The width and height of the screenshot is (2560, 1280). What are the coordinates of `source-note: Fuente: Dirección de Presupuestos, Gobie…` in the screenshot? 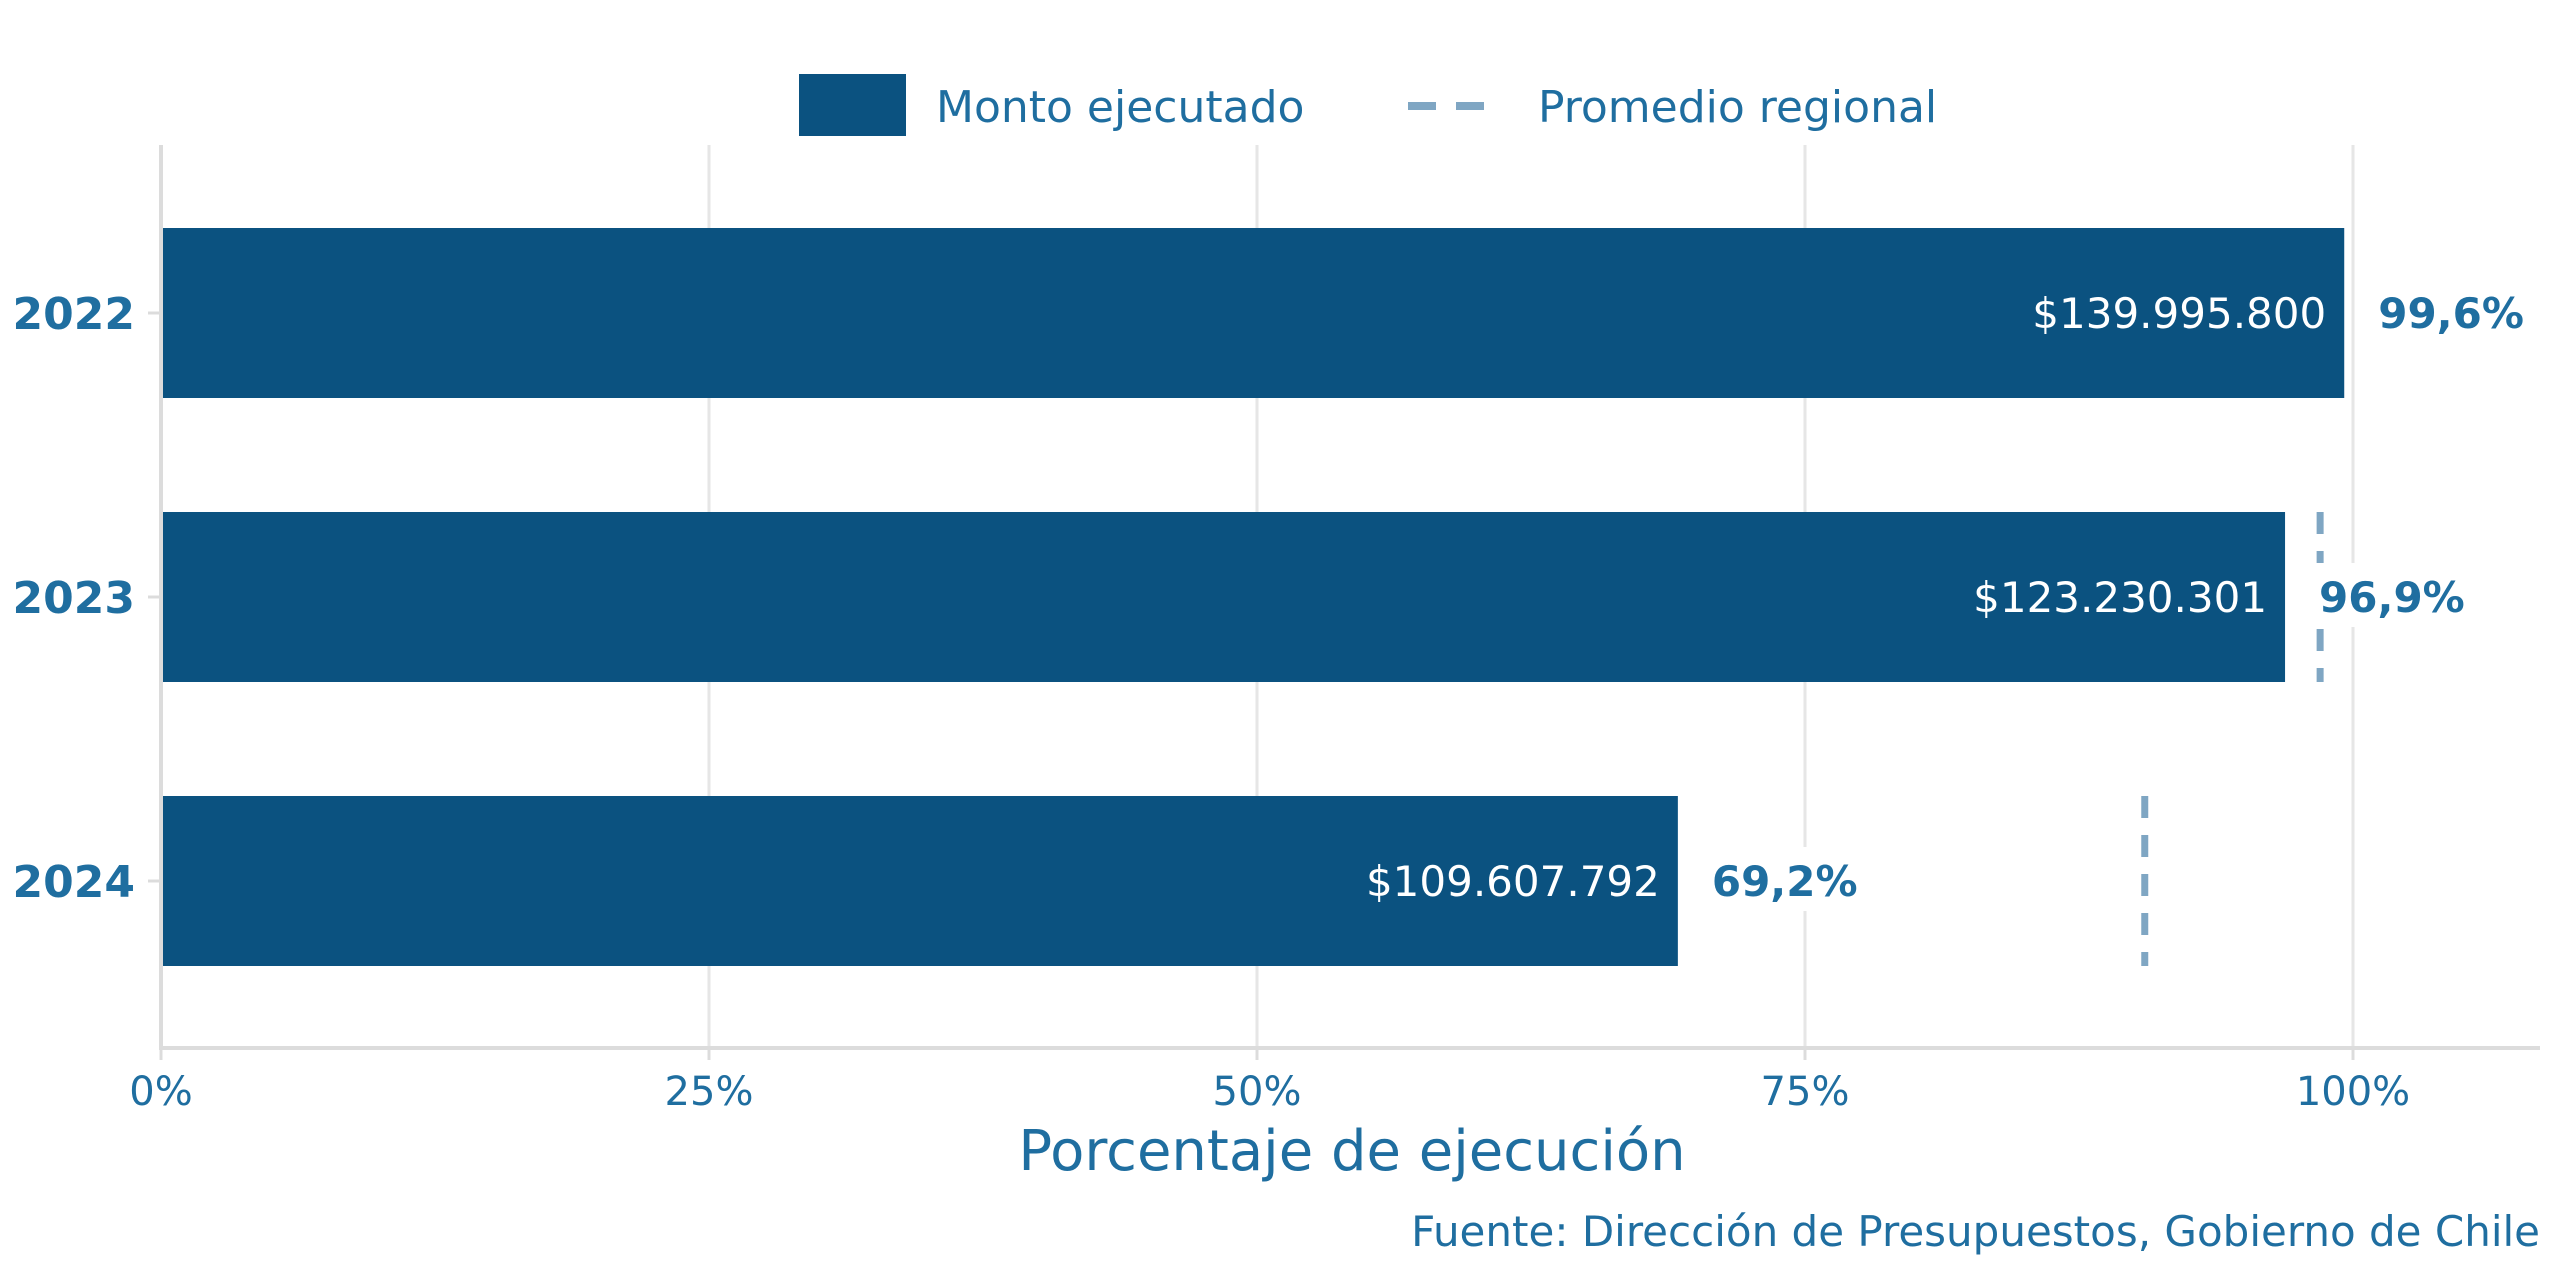 It's located at (1975, 1231).